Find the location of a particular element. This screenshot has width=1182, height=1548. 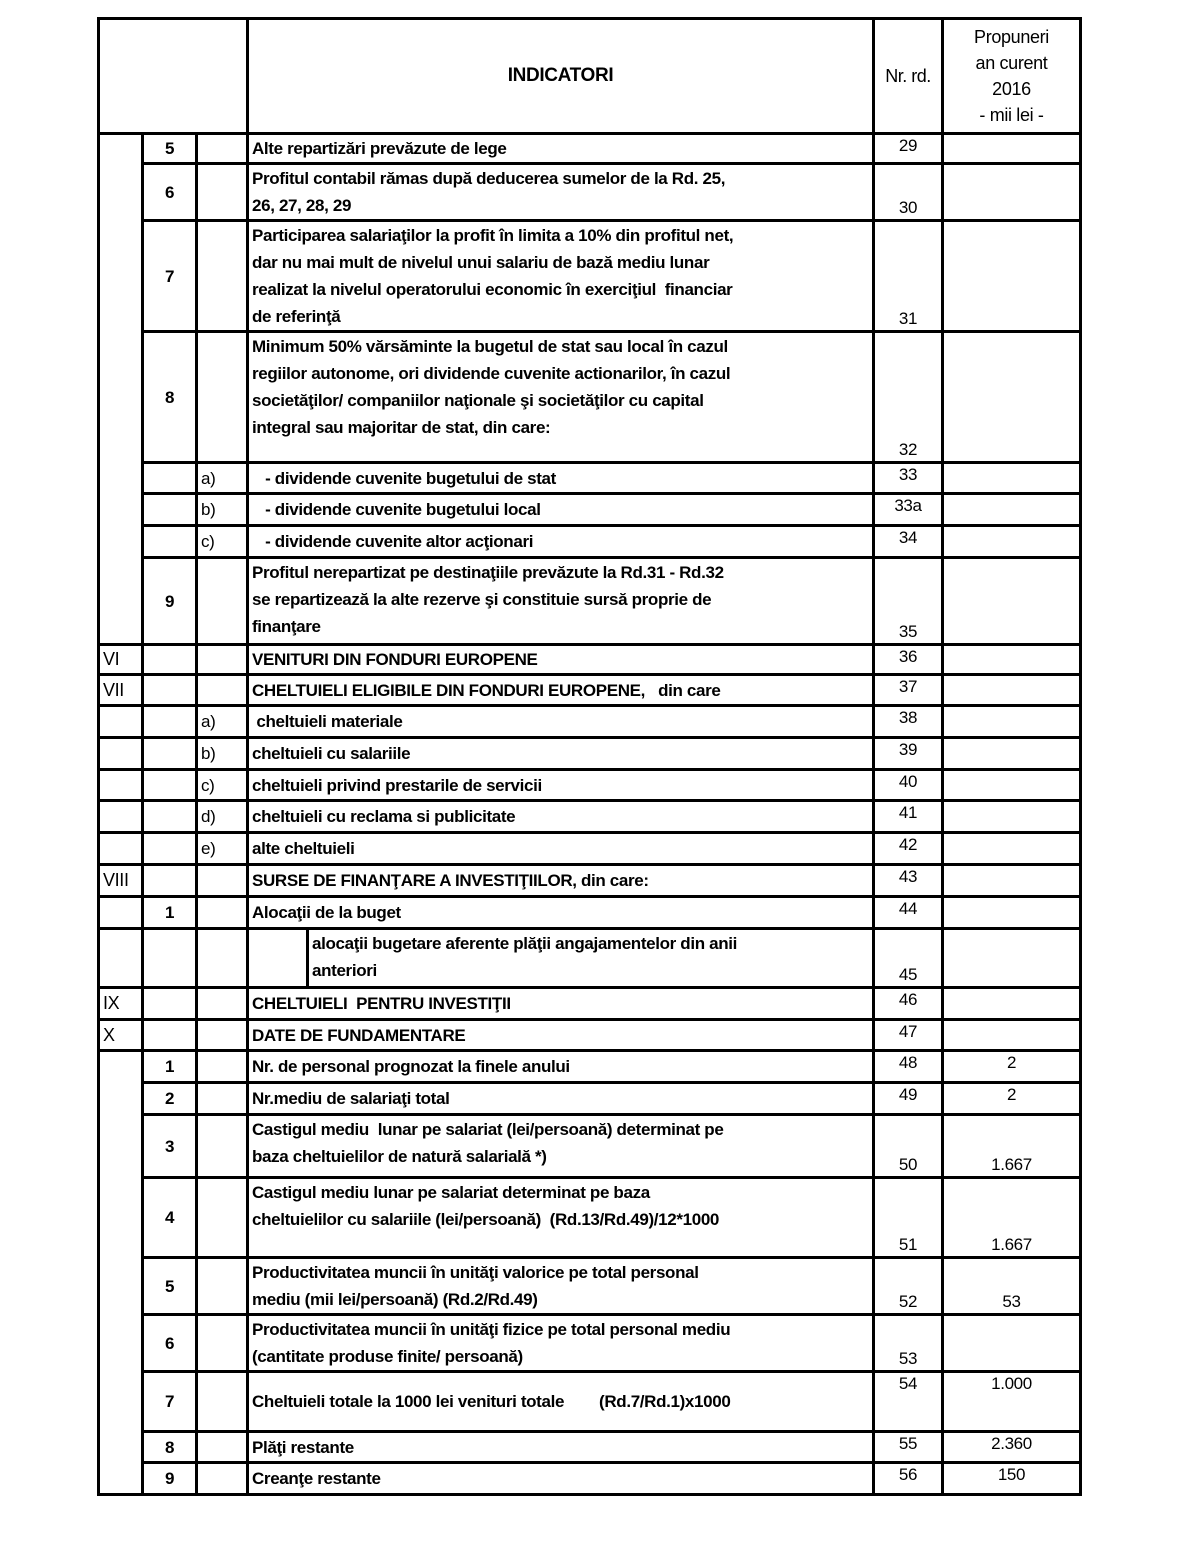

nr-rd-cell: 42 is located at coordinates (908, 848).